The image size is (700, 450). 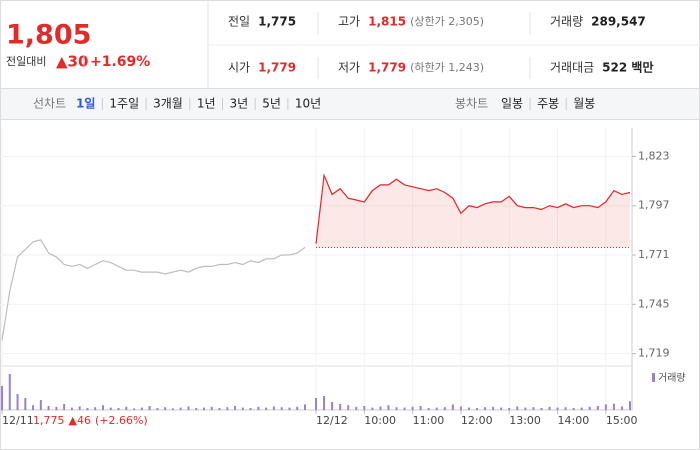 I want to click on period-tab: 일봉, so click(x=512, y=104).